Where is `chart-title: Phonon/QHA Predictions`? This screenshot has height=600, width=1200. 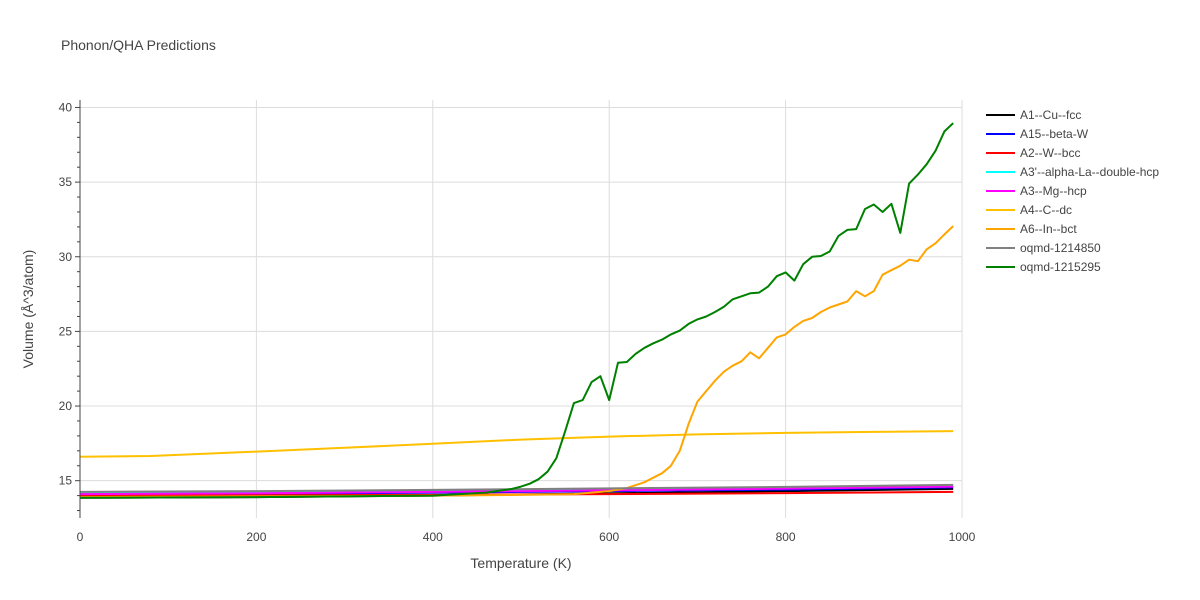 chart-title: Phonon/QHA Predictions is located at coordinates (138, 45).